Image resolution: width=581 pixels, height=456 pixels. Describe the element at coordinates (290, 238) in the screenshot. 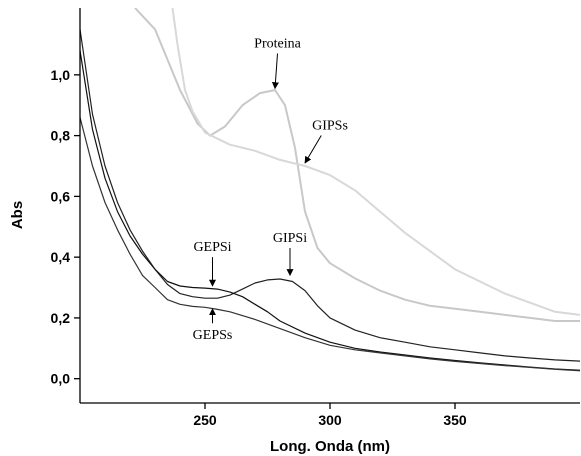

I see `annotation-gipsi: GIPSi` at that location.